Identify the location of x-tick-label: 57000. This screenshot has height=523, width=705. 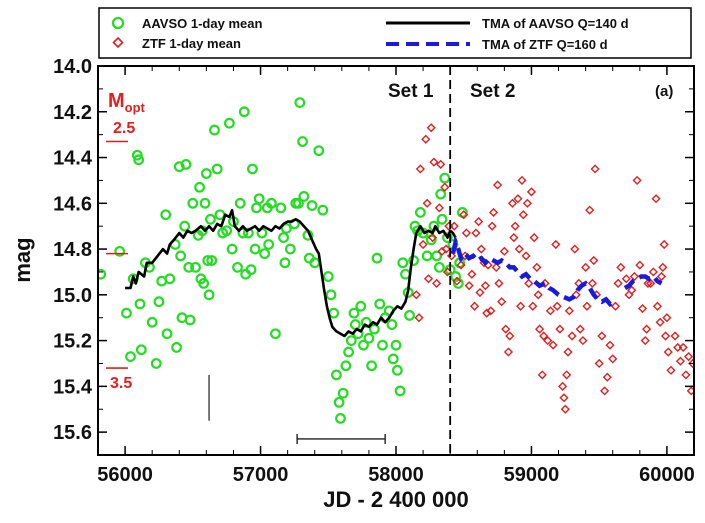
(261, 475).